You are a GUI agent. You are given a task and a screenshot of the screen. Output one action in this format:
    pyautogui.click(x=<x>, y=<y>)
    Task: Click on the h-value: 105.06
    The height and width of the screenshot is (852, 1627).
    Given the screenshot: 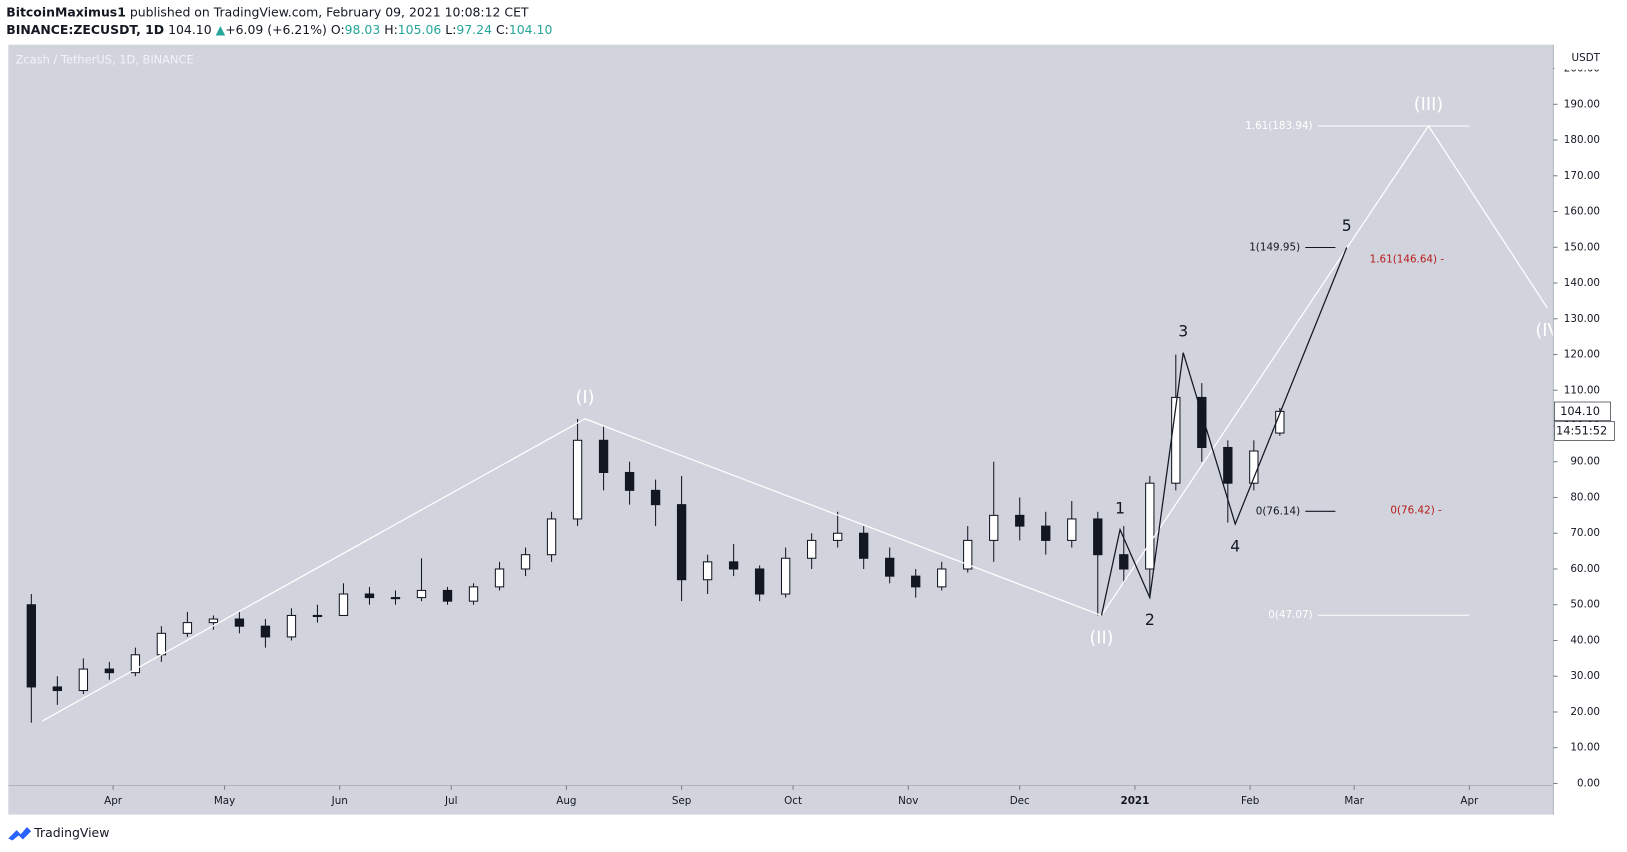 What is the action you would take?
    pyautogui.click(x=420, y=29)
    